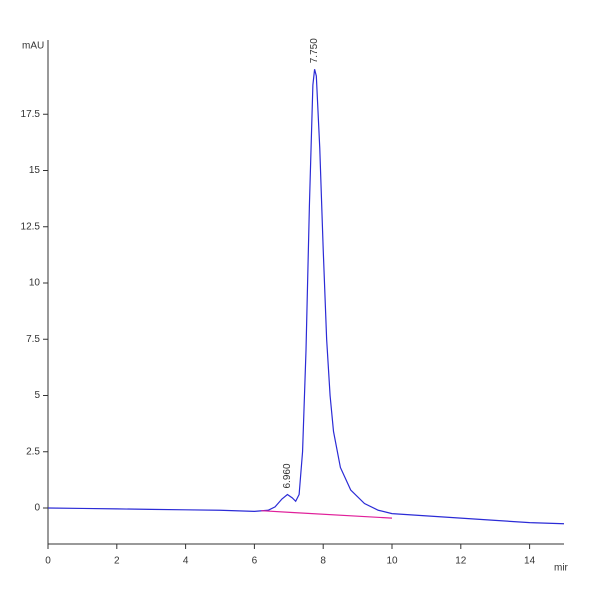 The width and height of the screenshot is (600, 600). Describe the element at coordinates (186, 561) in the screenshot. I see `x-tick-label: 4` at that location.